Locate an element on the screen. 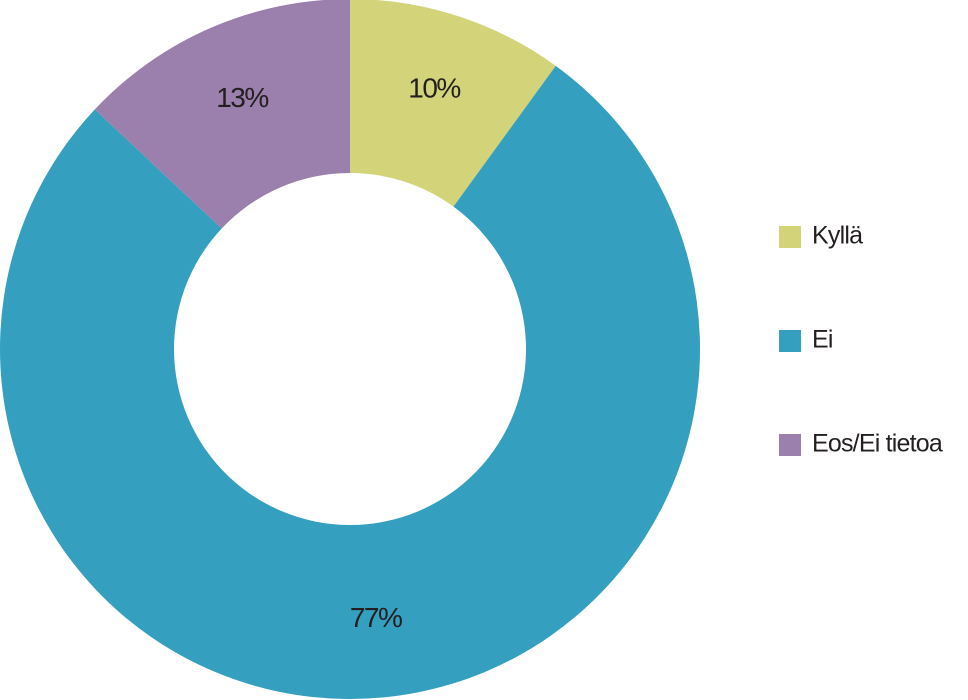 This screenshot has width=968, height=700. legend-label: Eos/Ei tietoa is located at coordinates (877, 444).